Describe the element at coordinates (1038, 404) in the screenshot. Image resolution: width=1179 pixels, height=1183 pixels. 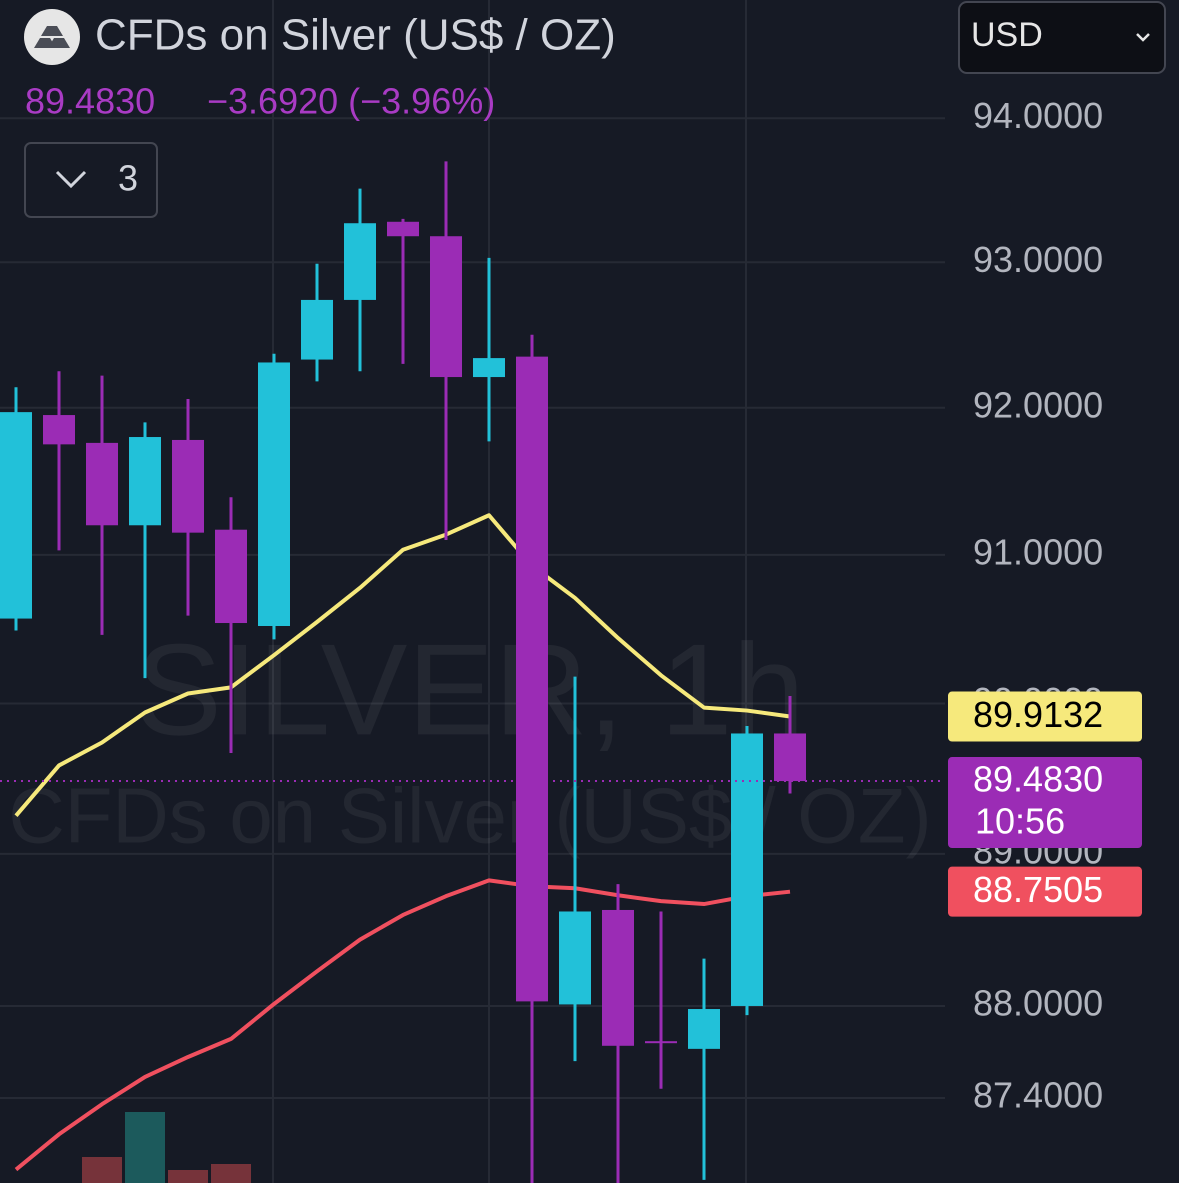
I see `y-tick-label: 92.0000` at that location.